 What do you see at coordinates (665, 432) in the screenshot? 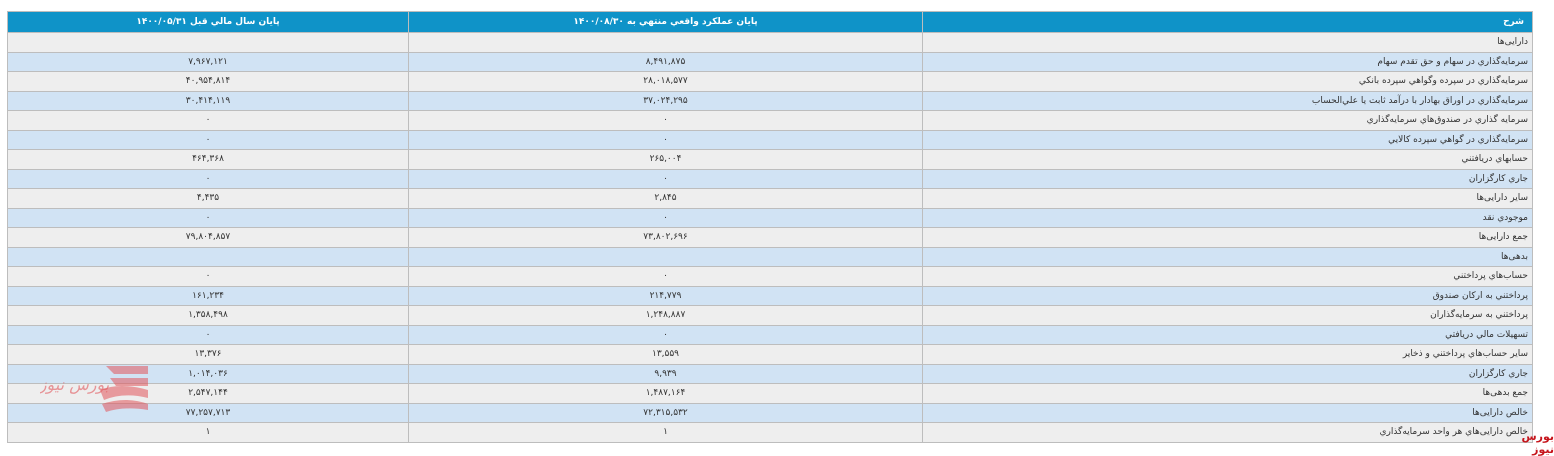
I see `row-current-value: ۱` at bounding box center [665, 432].